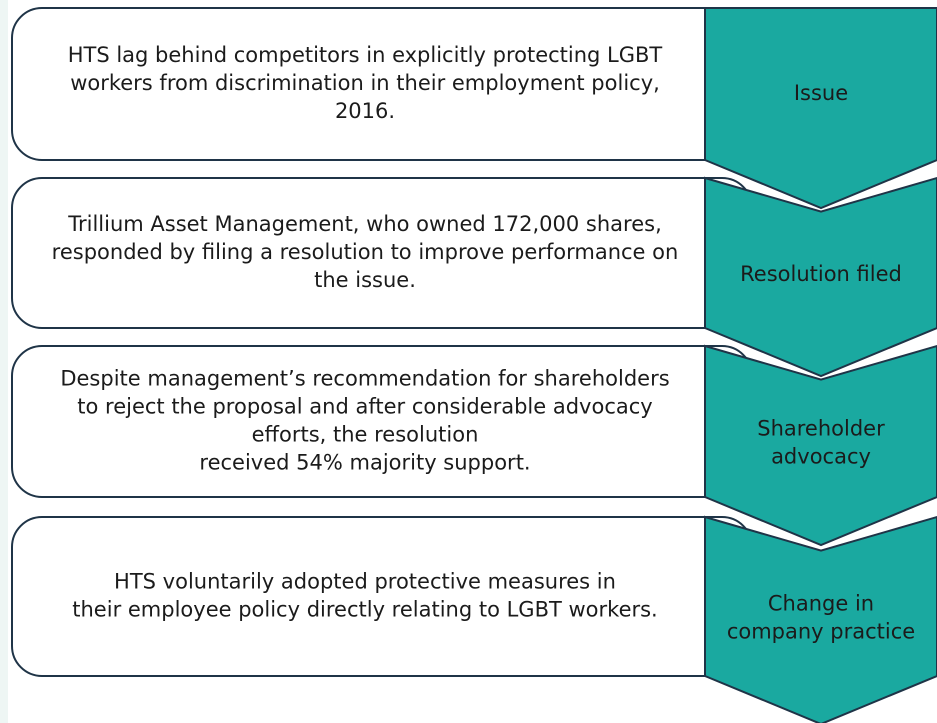  I want to click on step-label: company practice, so click(821, 632).